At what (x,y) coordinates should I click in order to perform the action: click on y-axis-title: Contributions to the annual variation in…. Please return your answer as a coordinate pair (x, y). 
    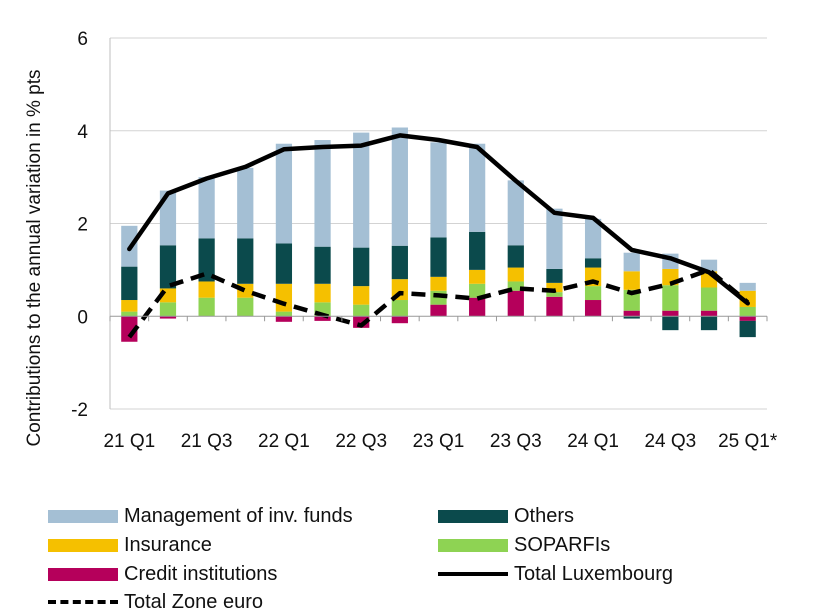
    Looking at the image, I should click on (34, 257).